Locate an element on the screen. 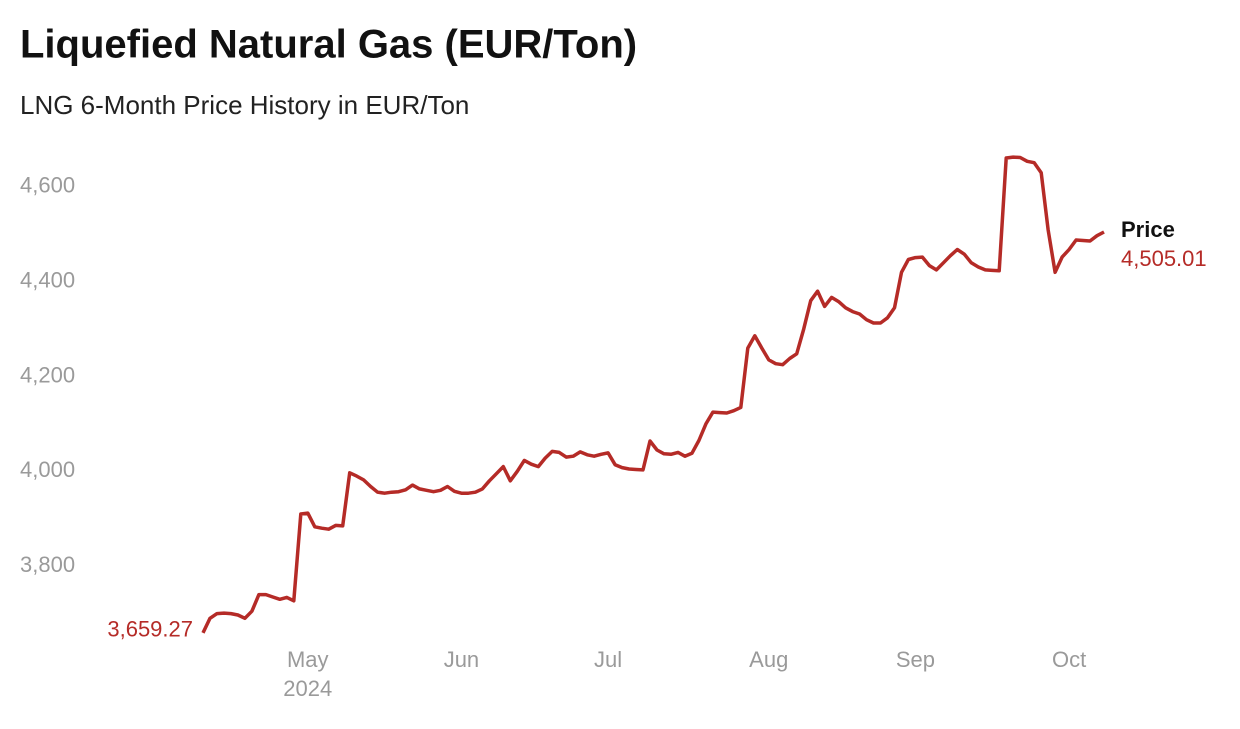 Image resolution: width=1240 pixels, height=729 pixels. chart-subtitle: LNG 6-Month Price History in EUR/Ton is located at coordinates (244, 105).